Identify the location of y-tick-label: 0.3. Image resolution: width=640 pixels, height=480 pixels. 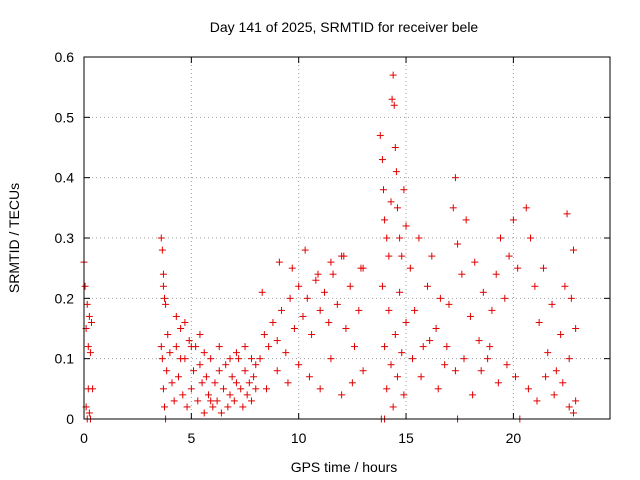
(65, 238).